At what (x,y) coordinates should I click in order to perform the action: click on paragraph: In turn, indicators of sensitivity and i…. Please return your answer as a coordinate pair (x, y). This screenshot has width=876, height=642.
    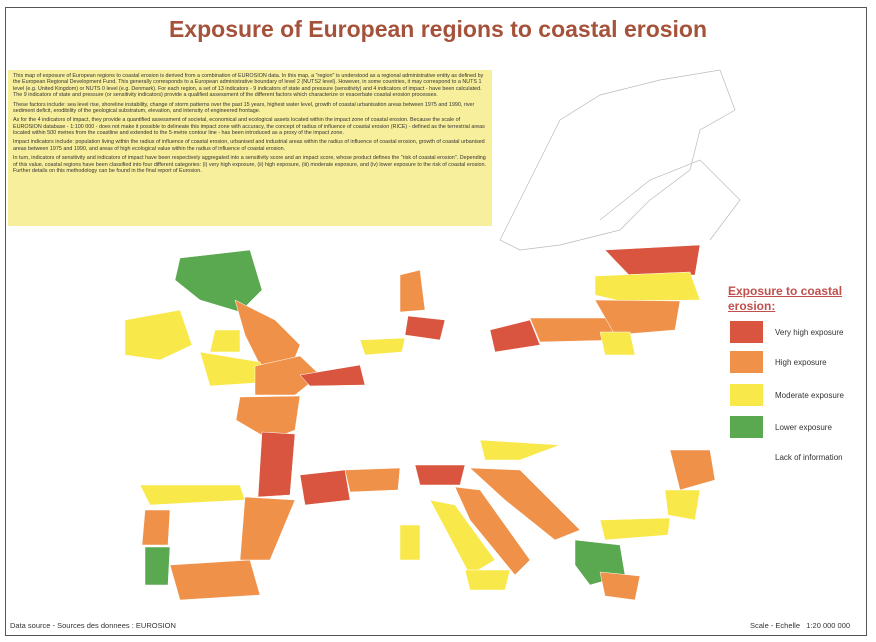
    Looking at the image, I should click on (250, 164).